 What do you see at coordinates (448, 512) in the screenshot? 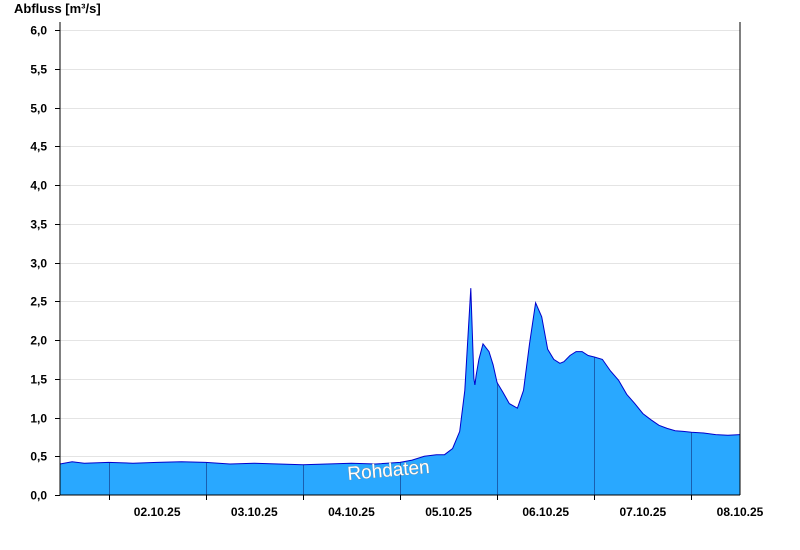
I see `x-tick-label: 05.10.25` at bounding box center [448, 512].